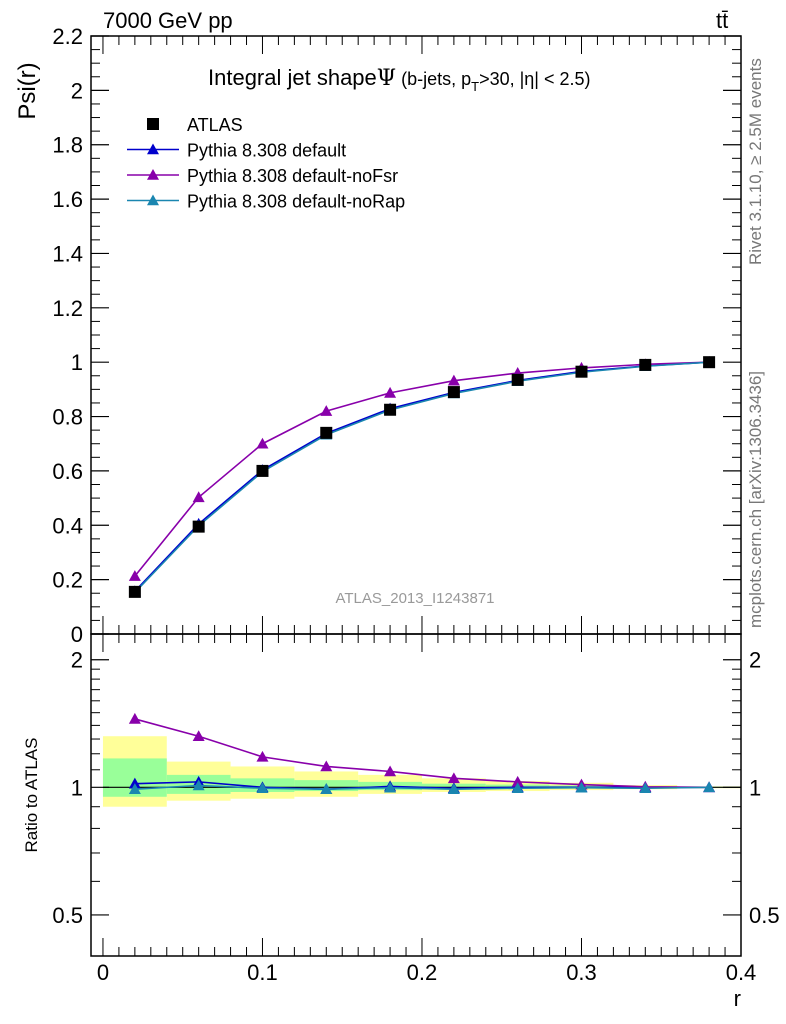  Describe the element at coordinates (741, 972) in the screenshot. I see `x-tick-label: 0.4` at that location.